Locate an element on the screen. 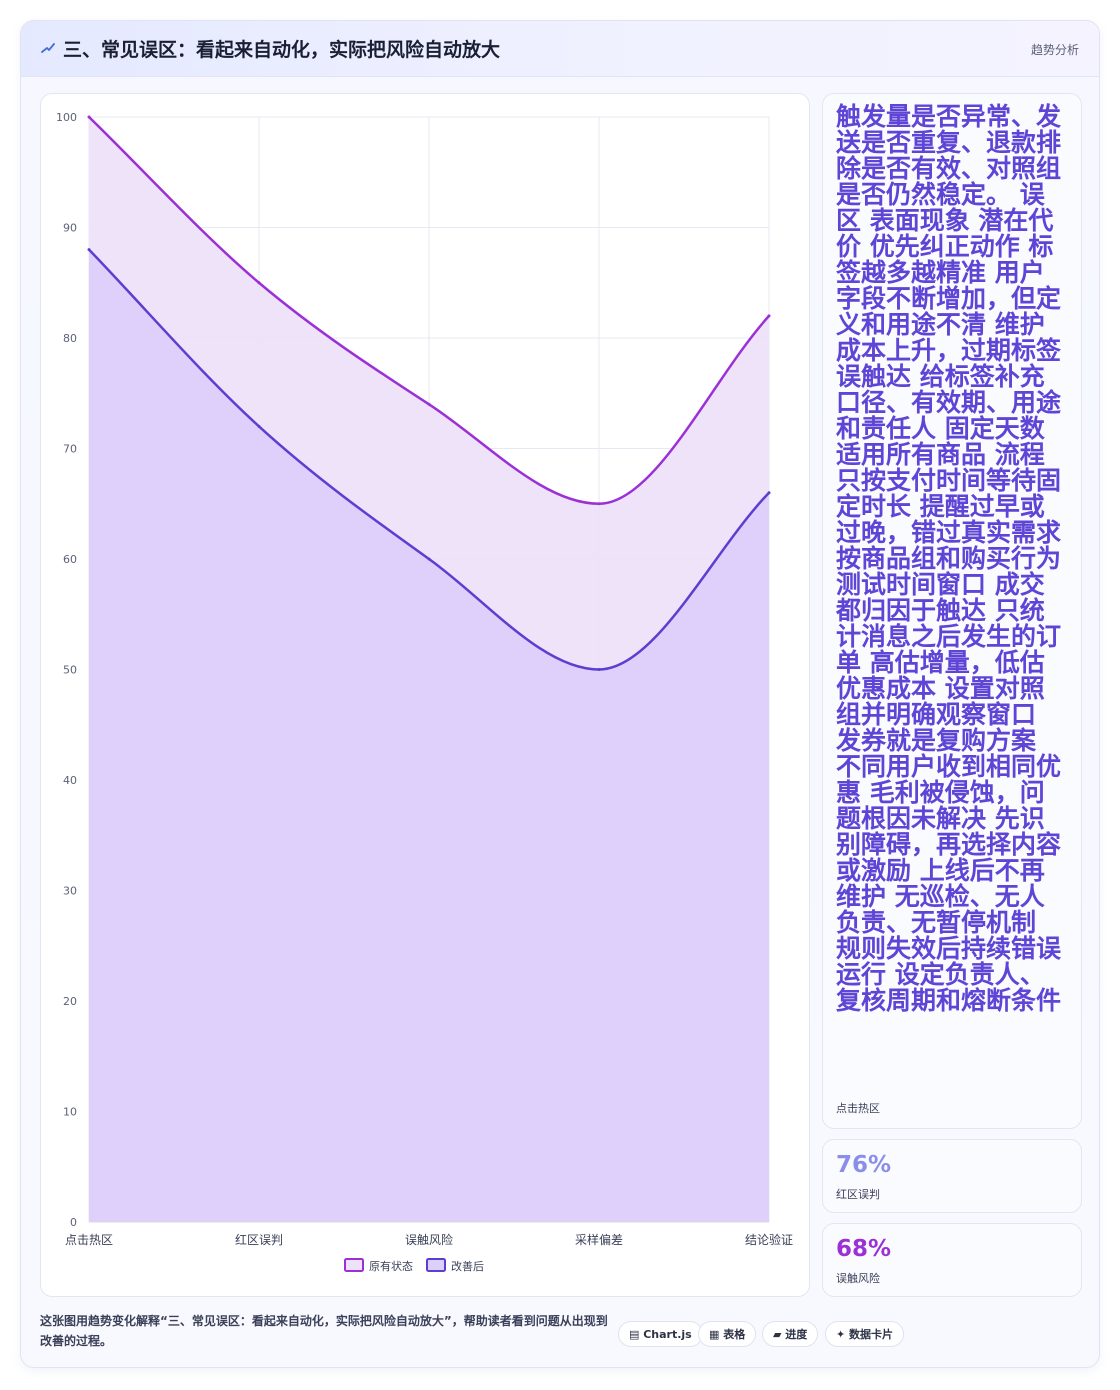 This screenshot has height=1390, width=1120. chip-table: ▦ 表格 is located at coordinates (727, 1334).